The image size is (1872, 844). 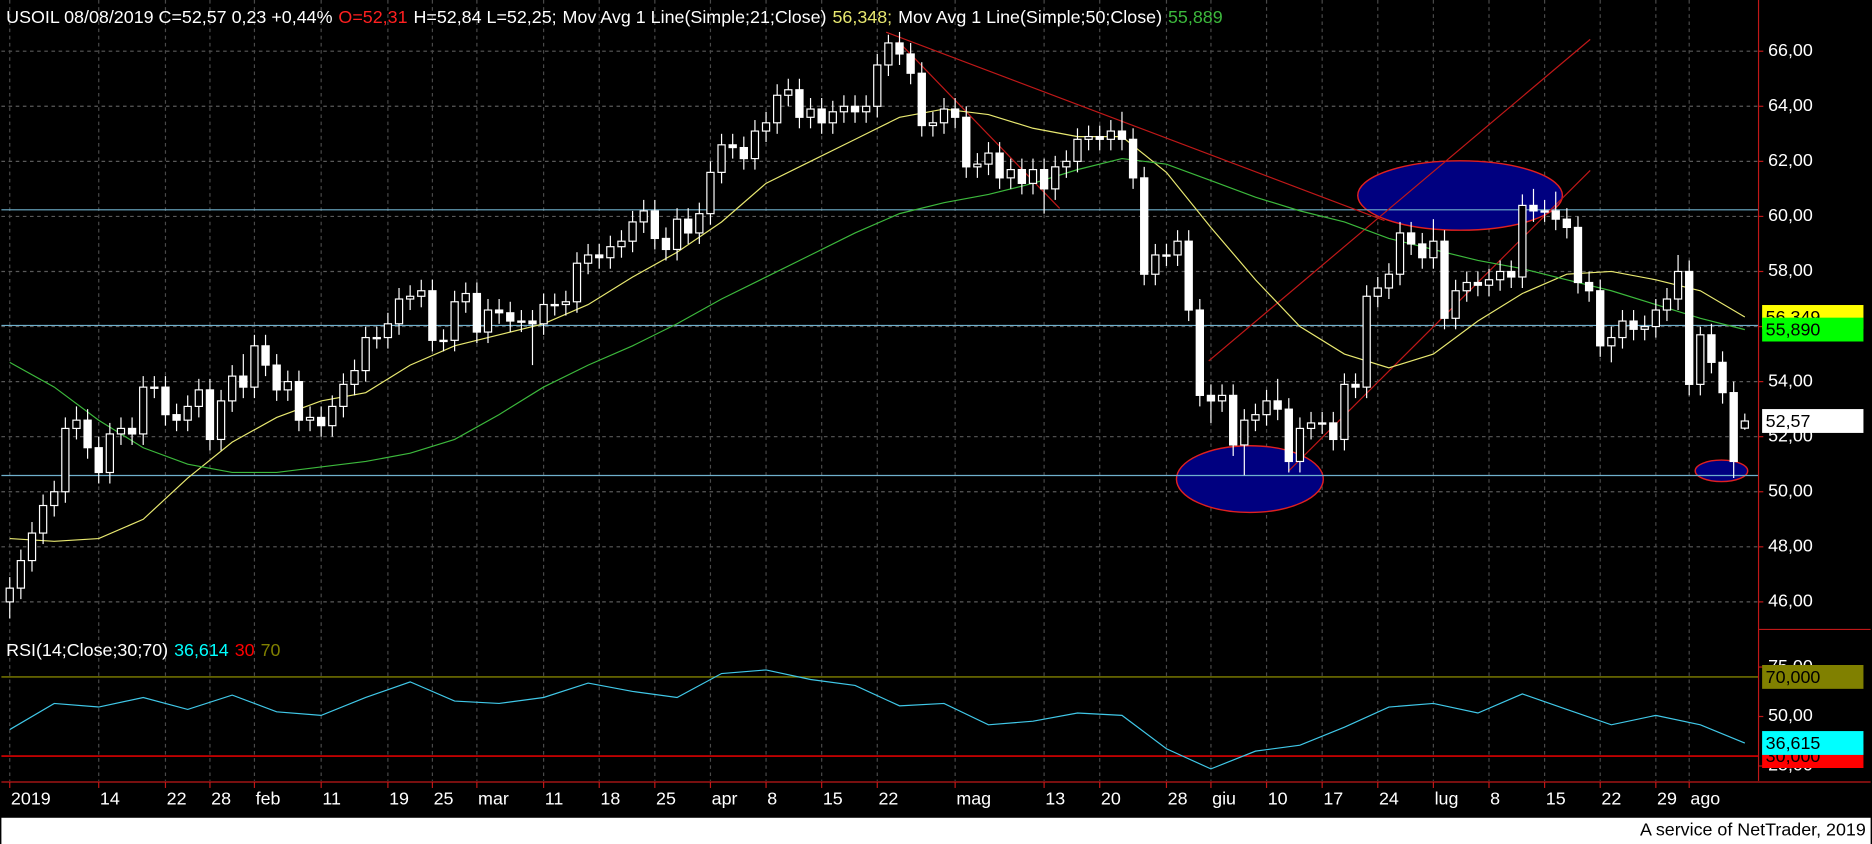 I want to click on x-tick-label: mar, so click(x=493, y=799).